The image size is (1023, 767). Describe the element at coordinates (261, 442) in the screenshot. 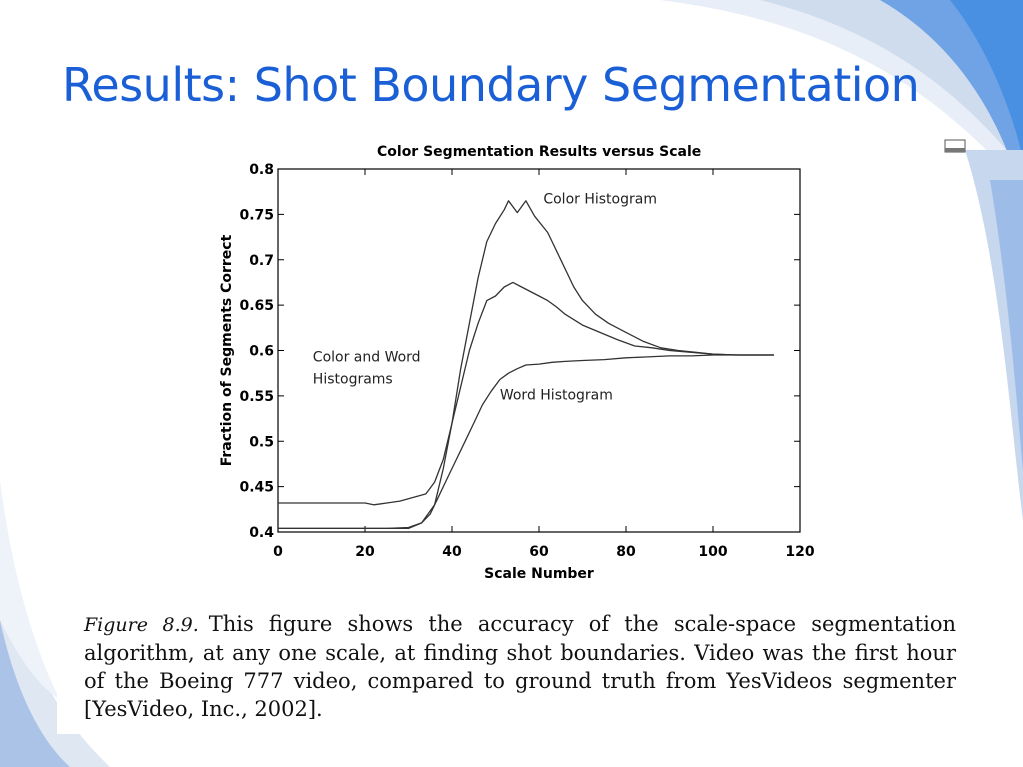

I see `y-tick-label: 0.5` at that location.